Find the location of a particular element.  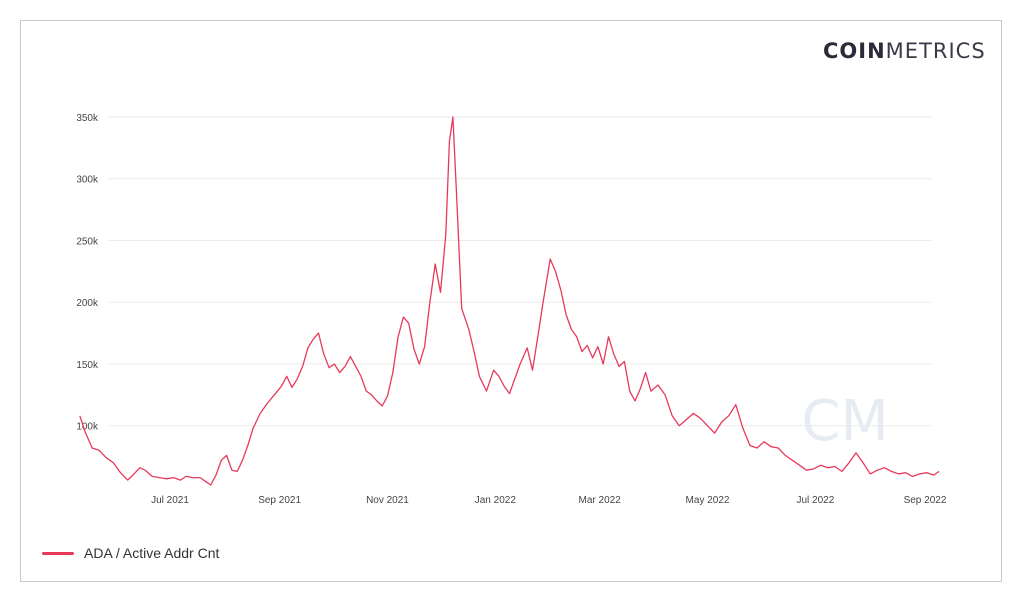

x-tick-label: Jan 2022 is located at coordinates (496, 500).